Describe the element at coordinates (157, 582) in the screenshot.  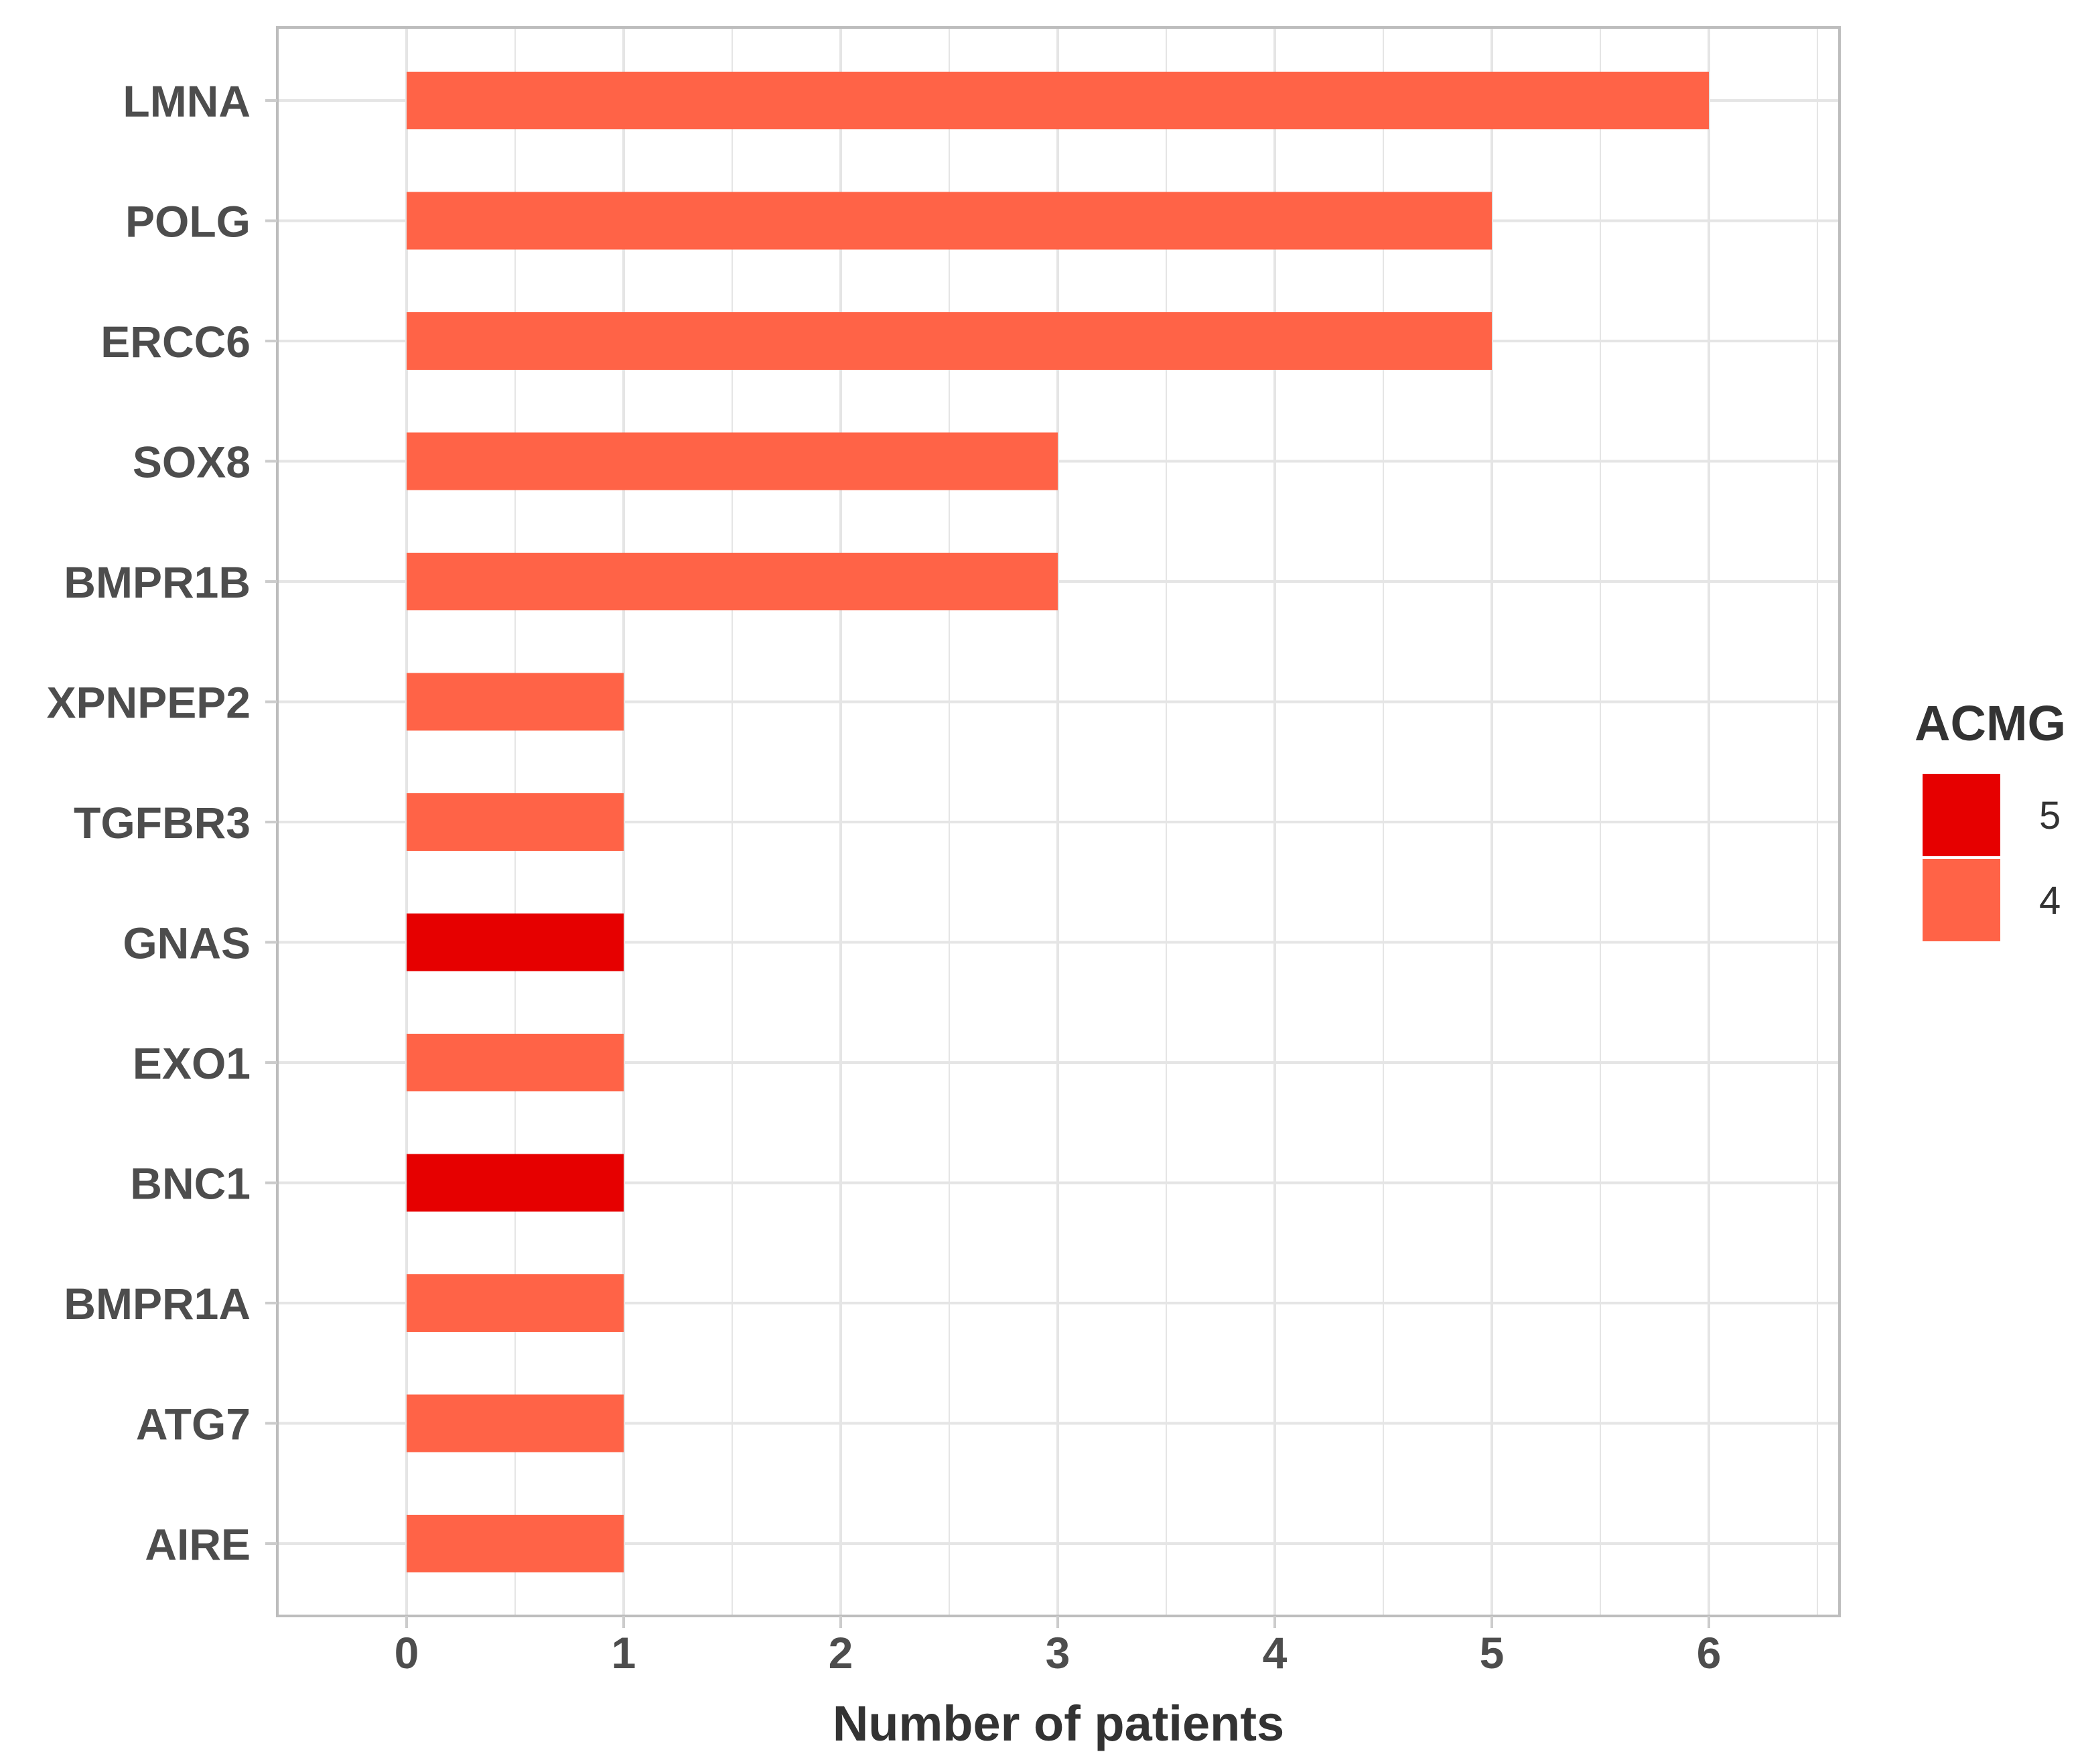
I see `y-tick-label: BMPR1B` at that location.